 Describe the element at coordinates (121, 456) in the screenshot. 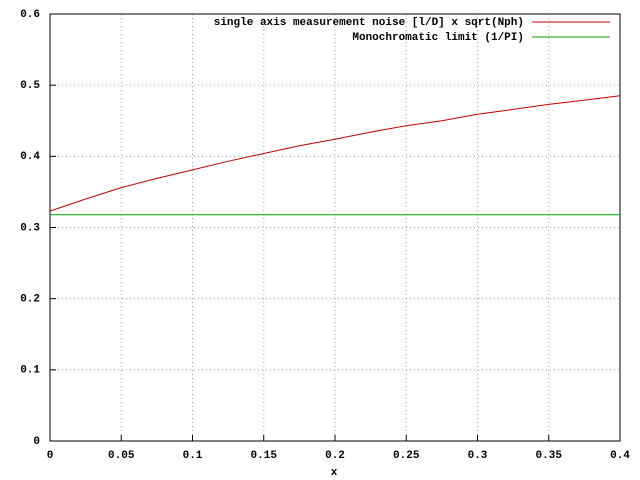

I see `x-tick-label: 0.05` at that location.